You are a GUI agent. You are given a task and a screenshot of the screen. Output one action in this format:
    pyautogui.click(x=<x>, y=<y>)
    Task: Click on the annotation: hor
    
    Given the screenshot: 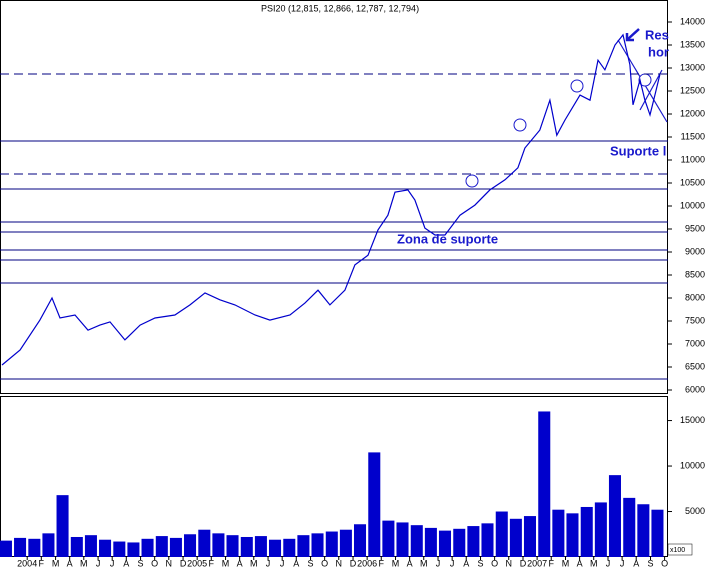 What is the action you would take?
    pyautogui.click(x=658, y=51)
    